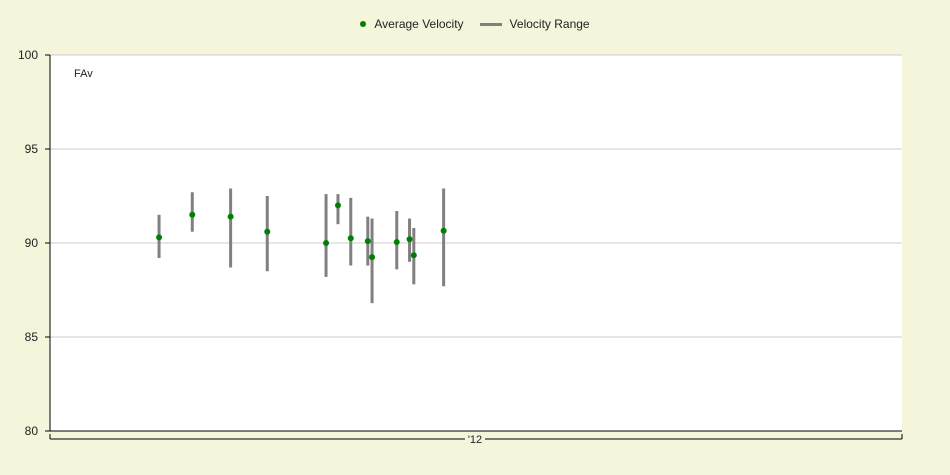 The height and width of the screenshot is (475, 950). I want to click on legend: Average Velocity Velocity Range, so click(475, 24).